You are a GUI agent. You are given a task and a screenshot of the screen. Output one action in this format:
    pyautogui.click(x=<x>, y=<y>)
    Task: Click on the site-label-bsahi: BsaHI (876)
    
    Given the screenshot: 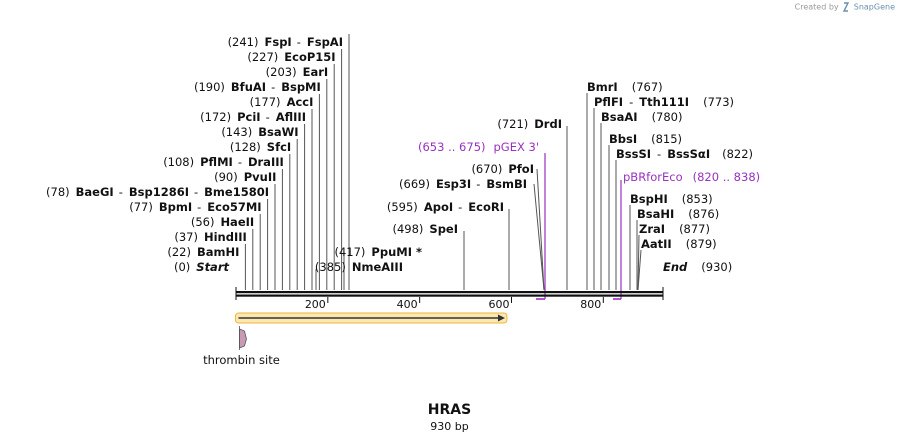 What is the action you would take?
    pyautogui.click(x=678, y=214)
    